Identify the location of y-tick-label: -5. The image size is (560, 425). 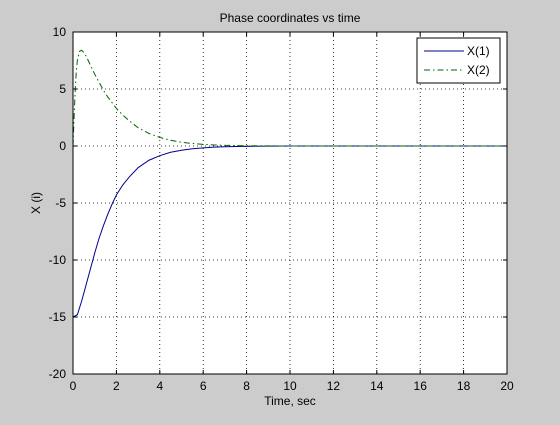
(60, 203).